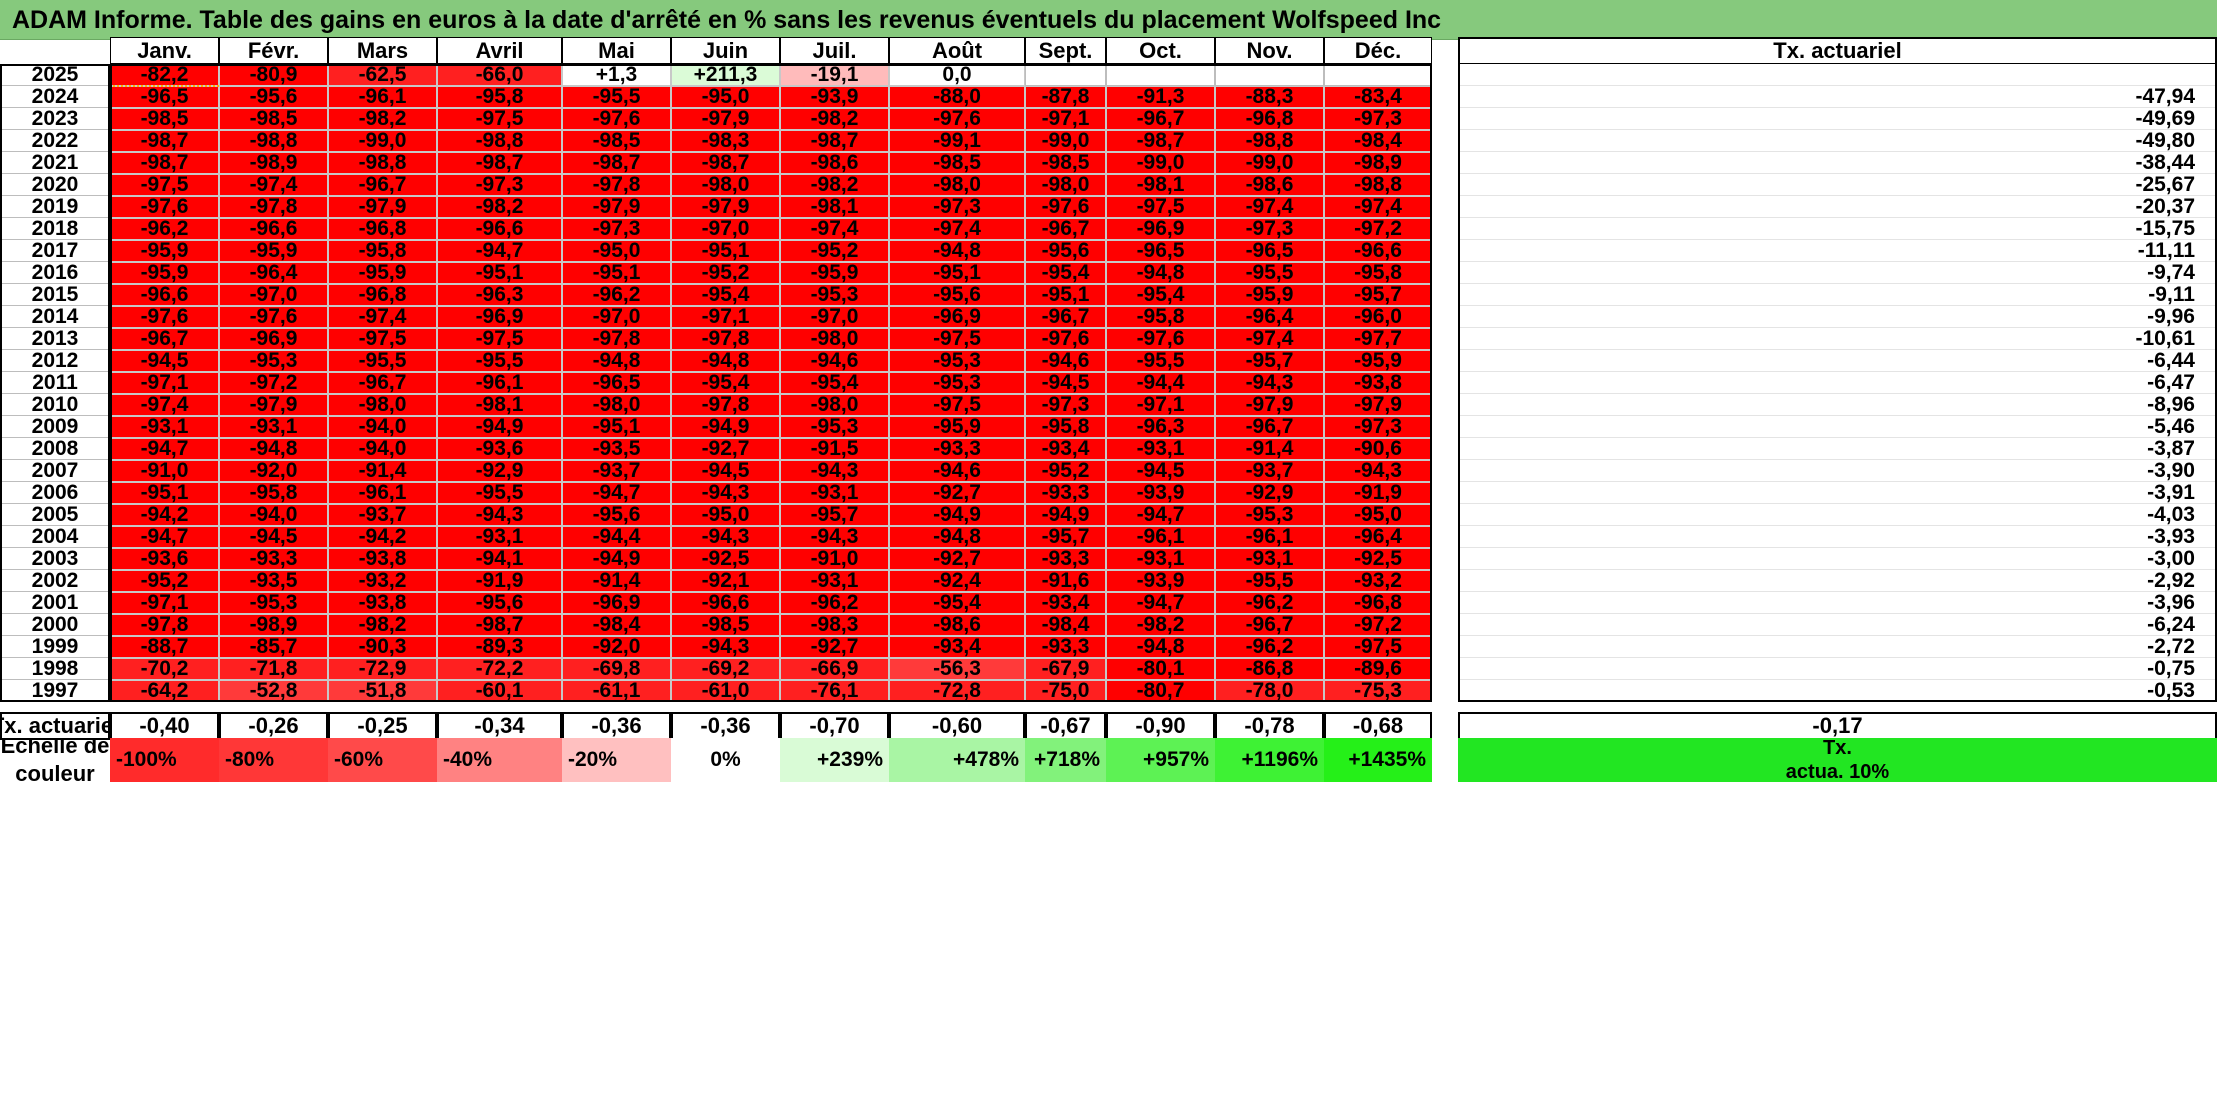 The height and width of the screenshot is (1106, 2217). Describe the element at coordinates (957, 361) in the screenshot. I see `table-cell: -95,3` at that location.